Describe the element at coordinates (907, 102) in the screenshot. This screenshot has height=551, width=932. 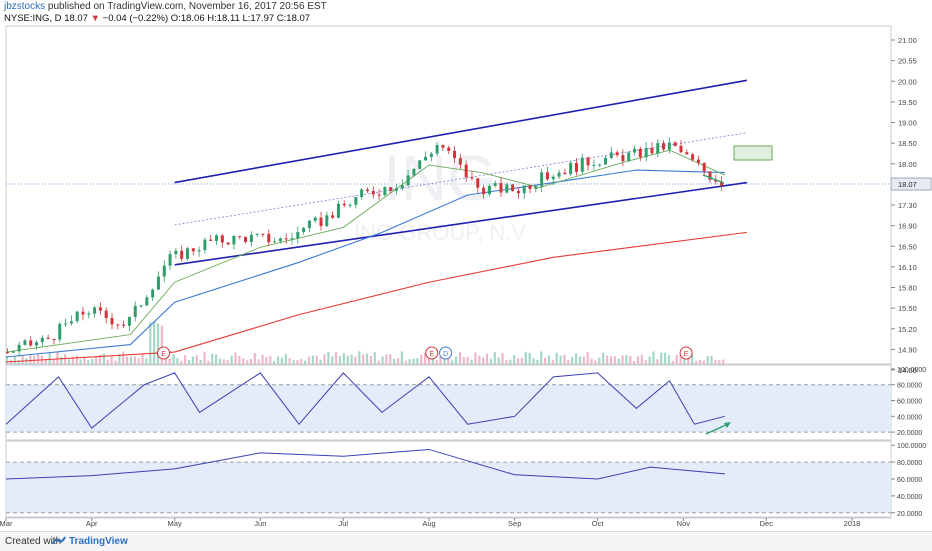
I see `price-tick-label: 19.50` at that location.